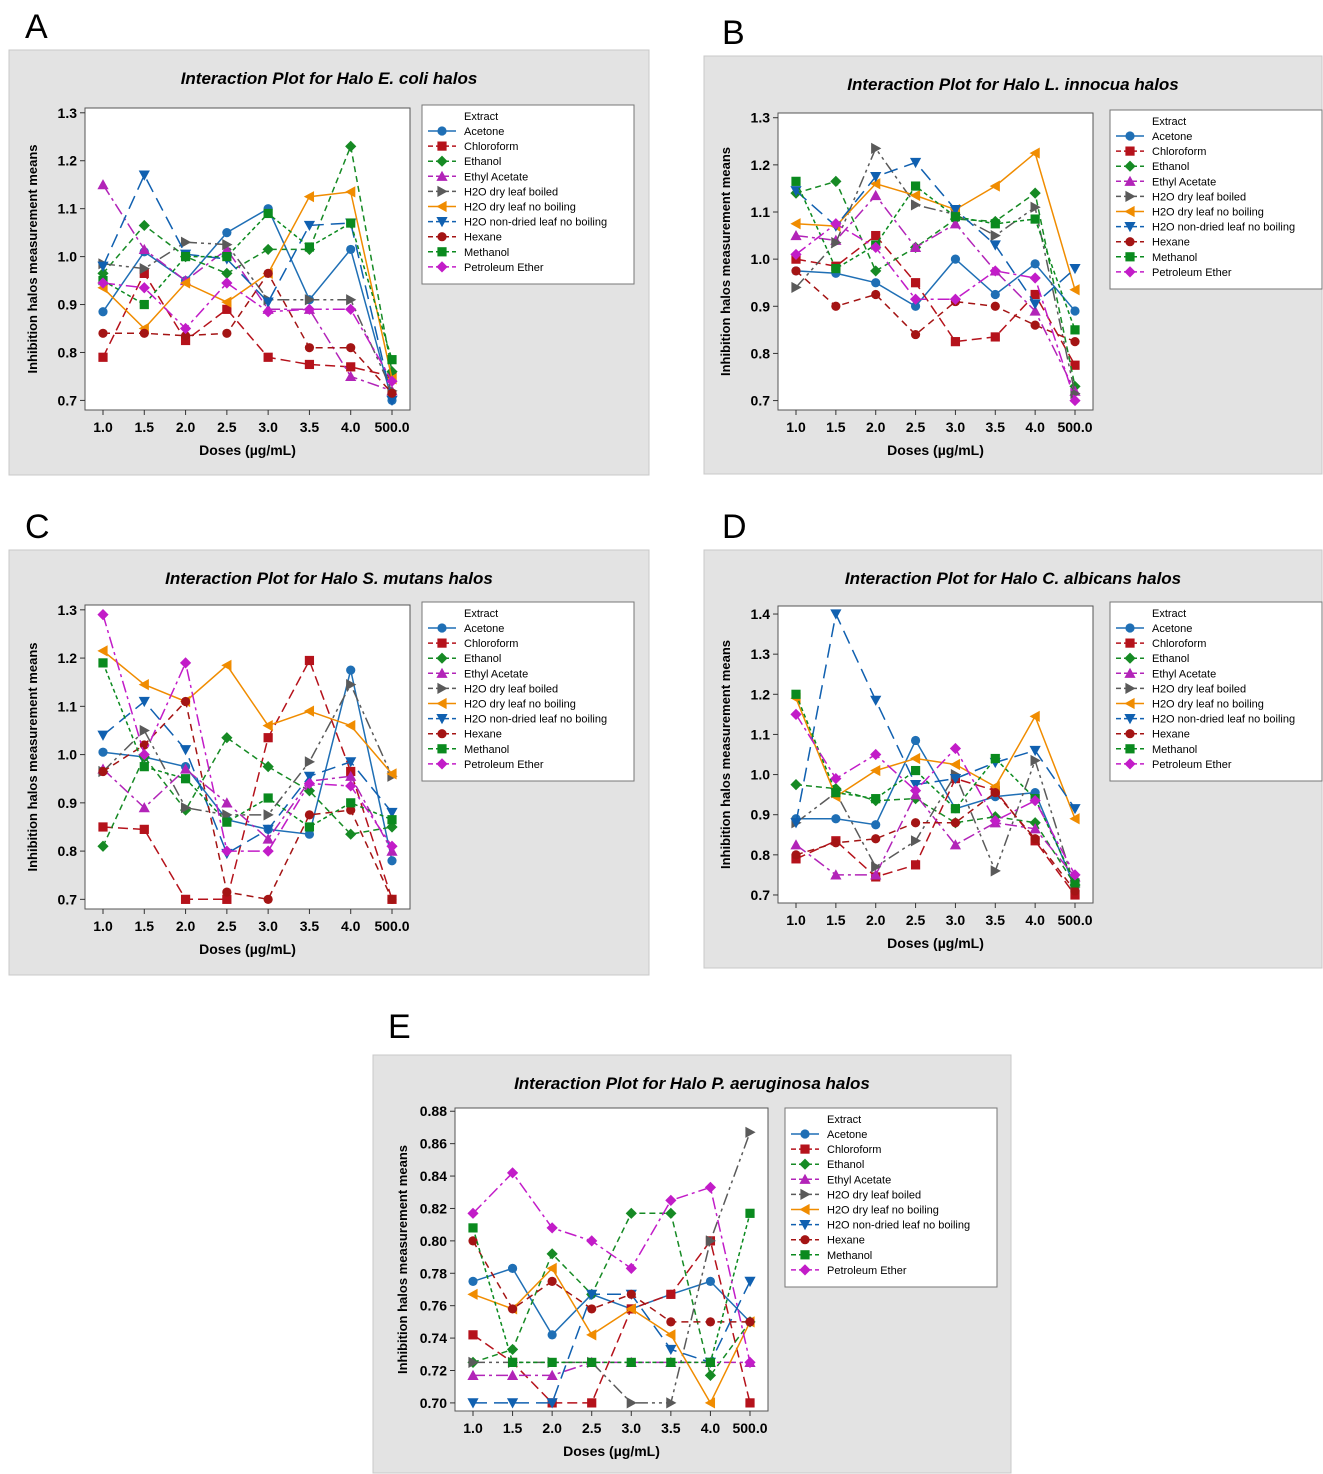  Describe the element at coordinates (68, 851) in the screenshot. I see `y-tick-label: 0.8` at that location.